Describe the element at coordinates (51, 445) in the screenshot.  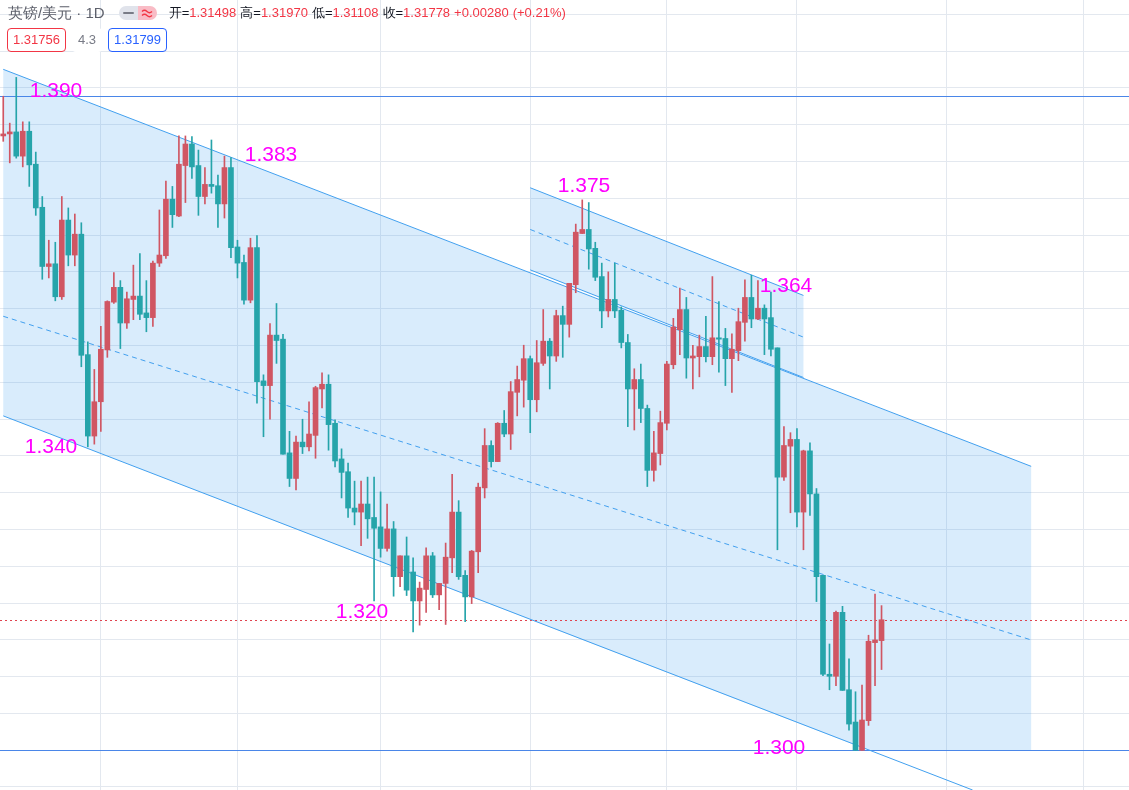
I see `annotation: 1.340` at that location.